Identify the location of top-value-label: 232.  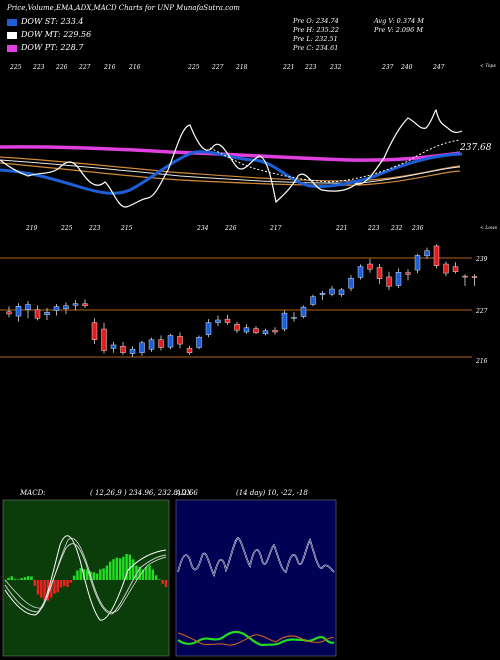
(335, 67).